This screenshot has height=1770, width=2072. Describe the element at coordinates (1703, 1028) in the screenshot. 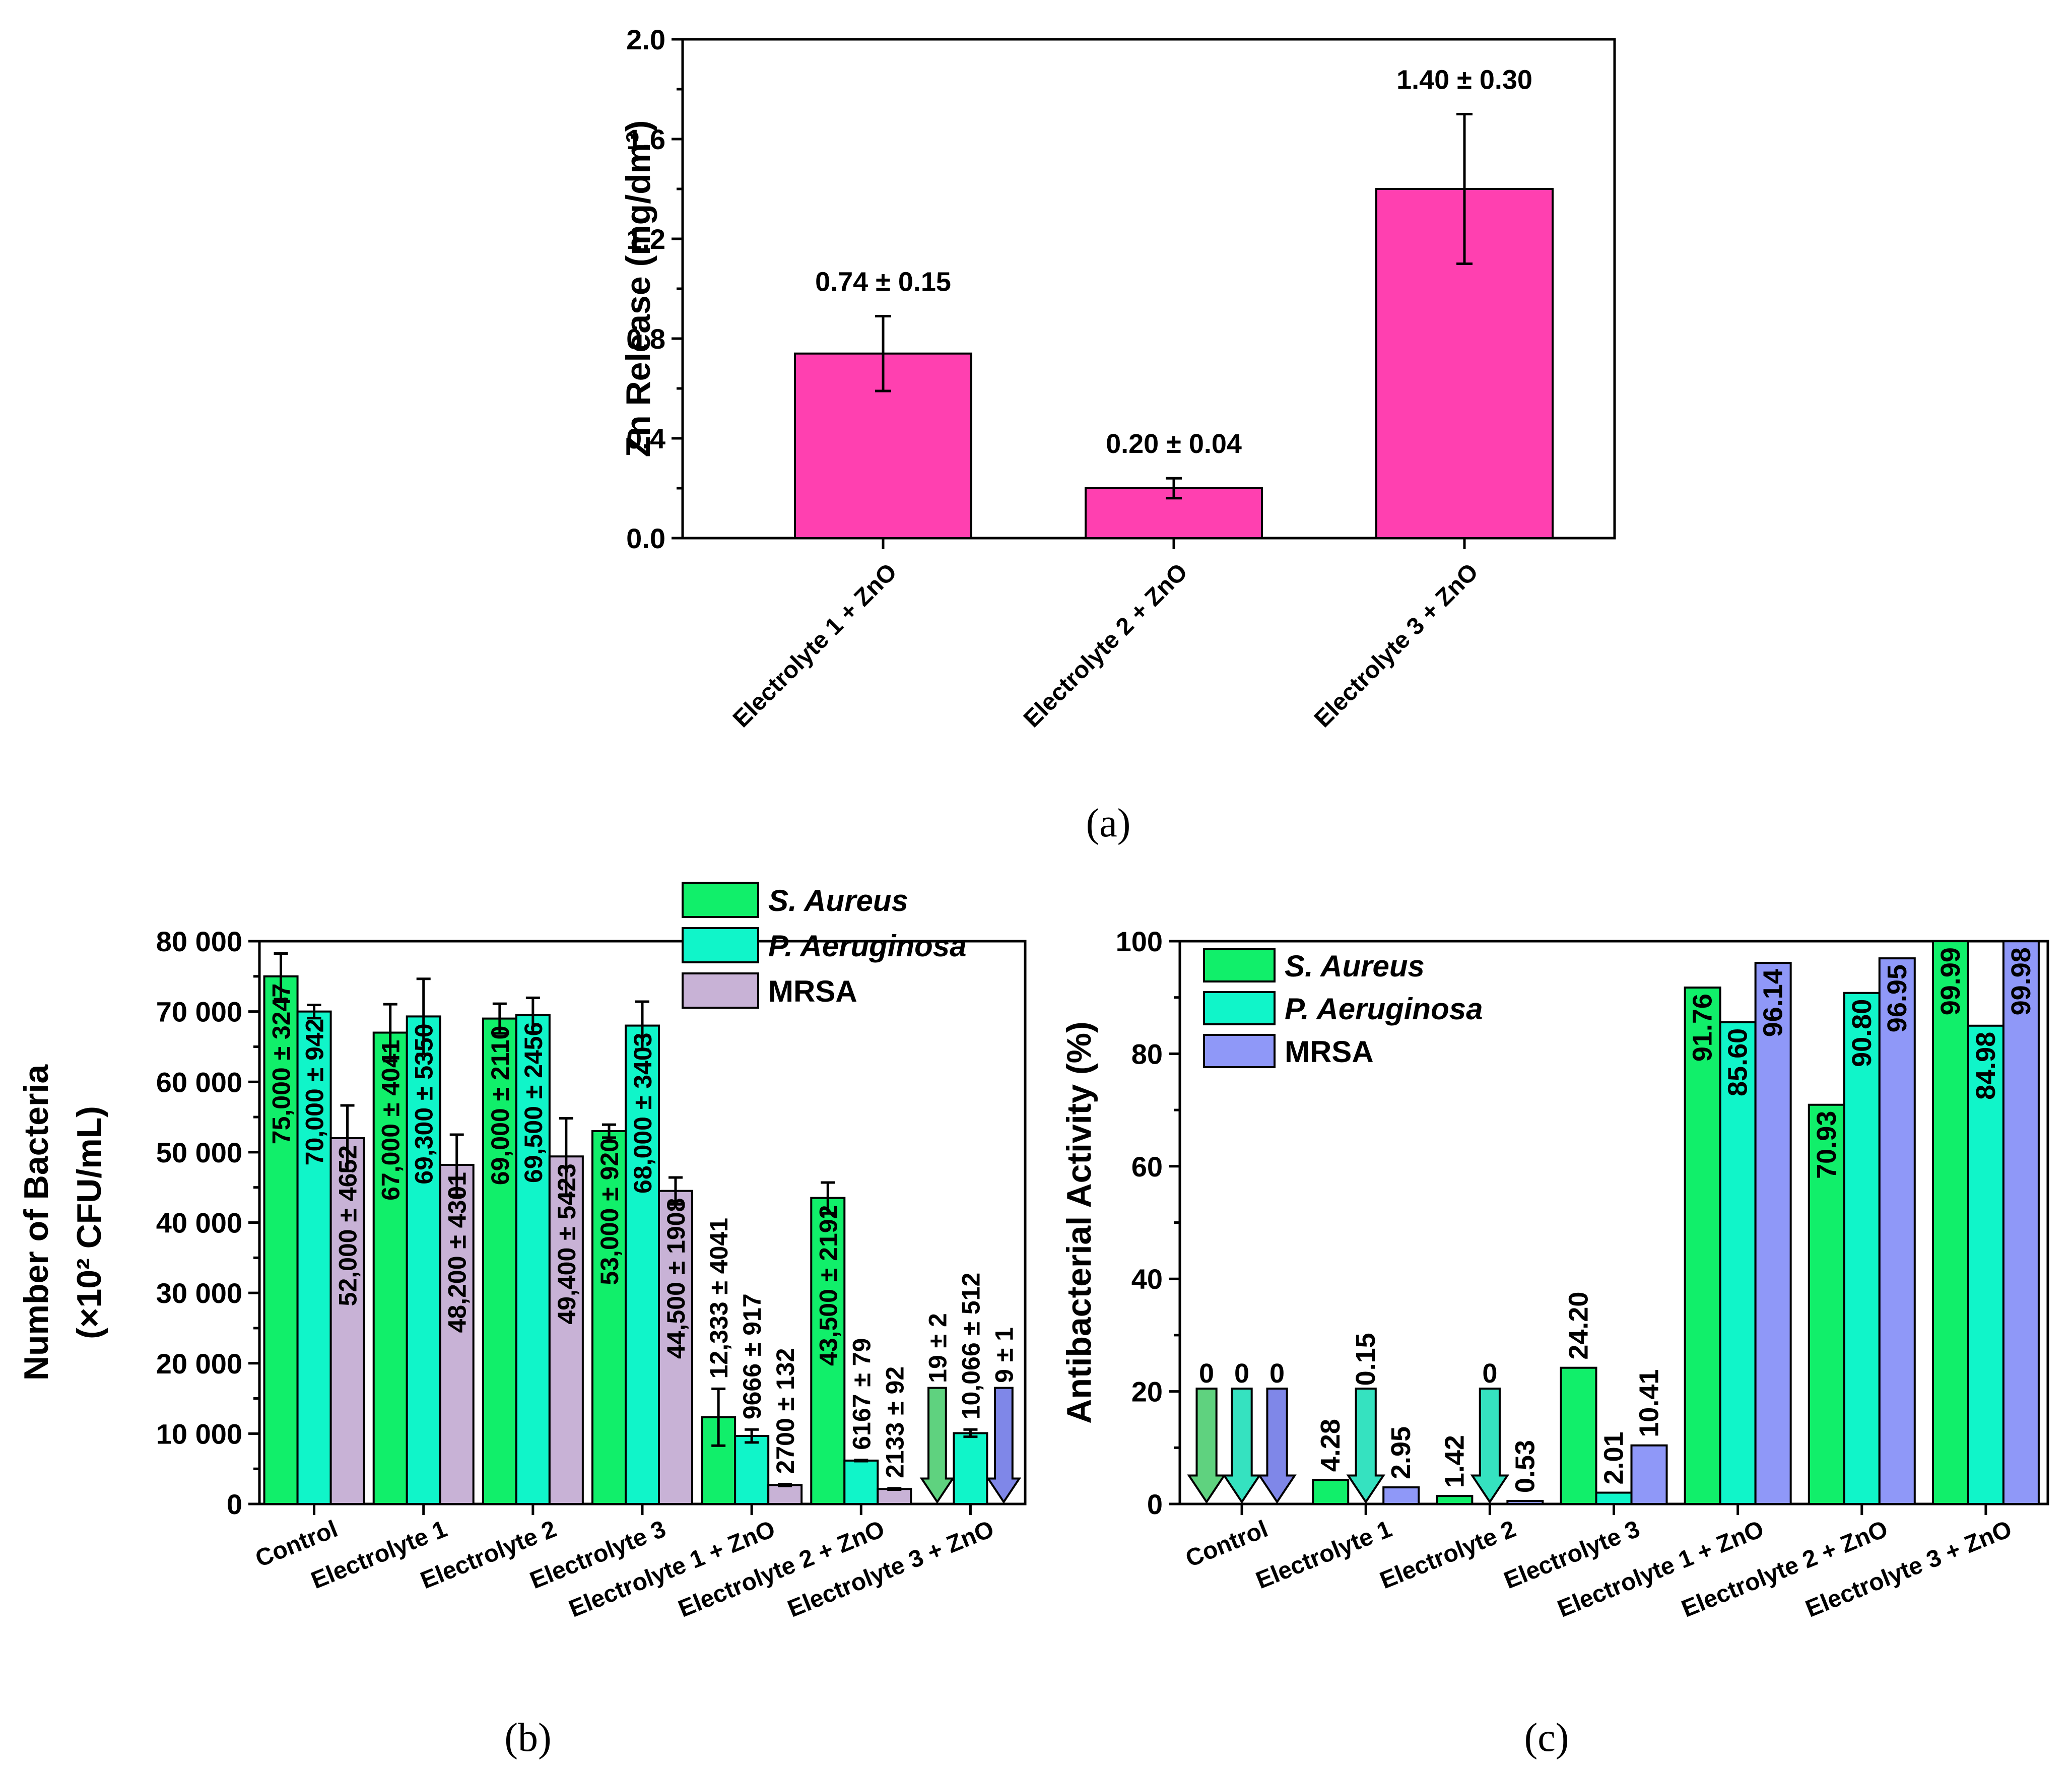

I see `panel-c-value-label: 91.76` at that location.